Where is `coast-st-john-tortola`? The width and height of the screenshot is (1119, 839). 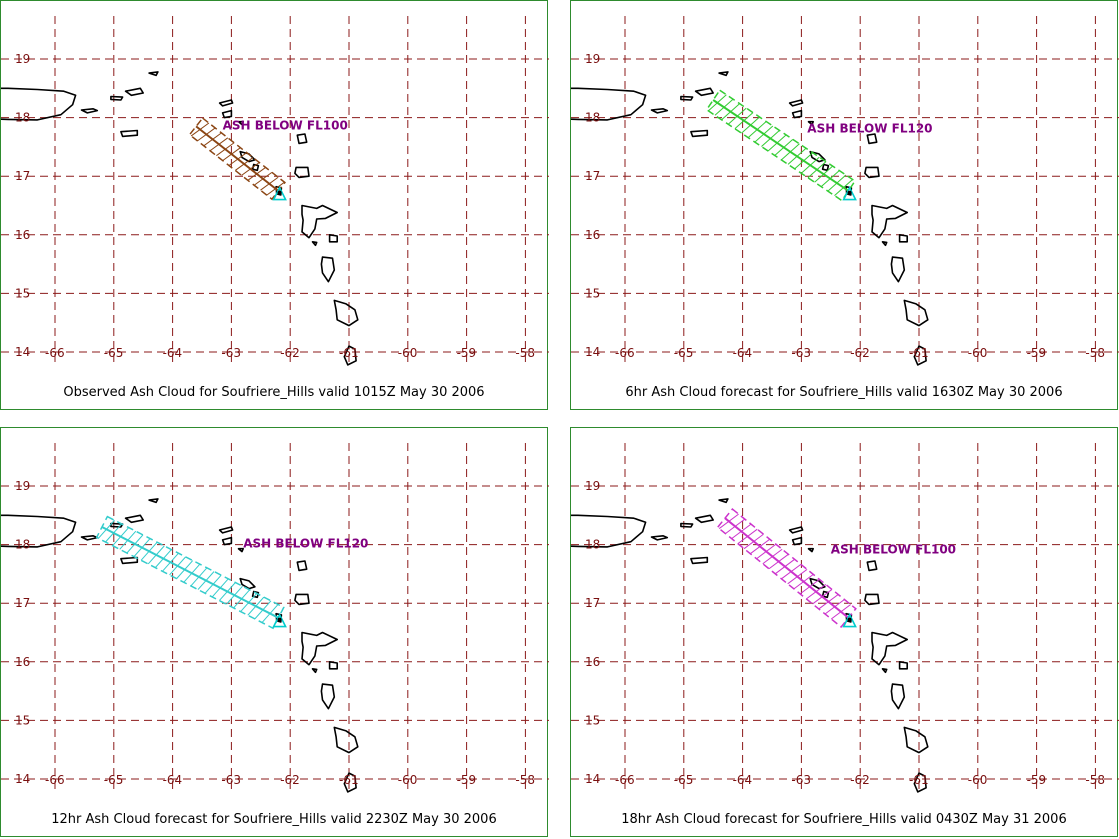
coast-st-john-tortola is located at coordinates (134, 92).